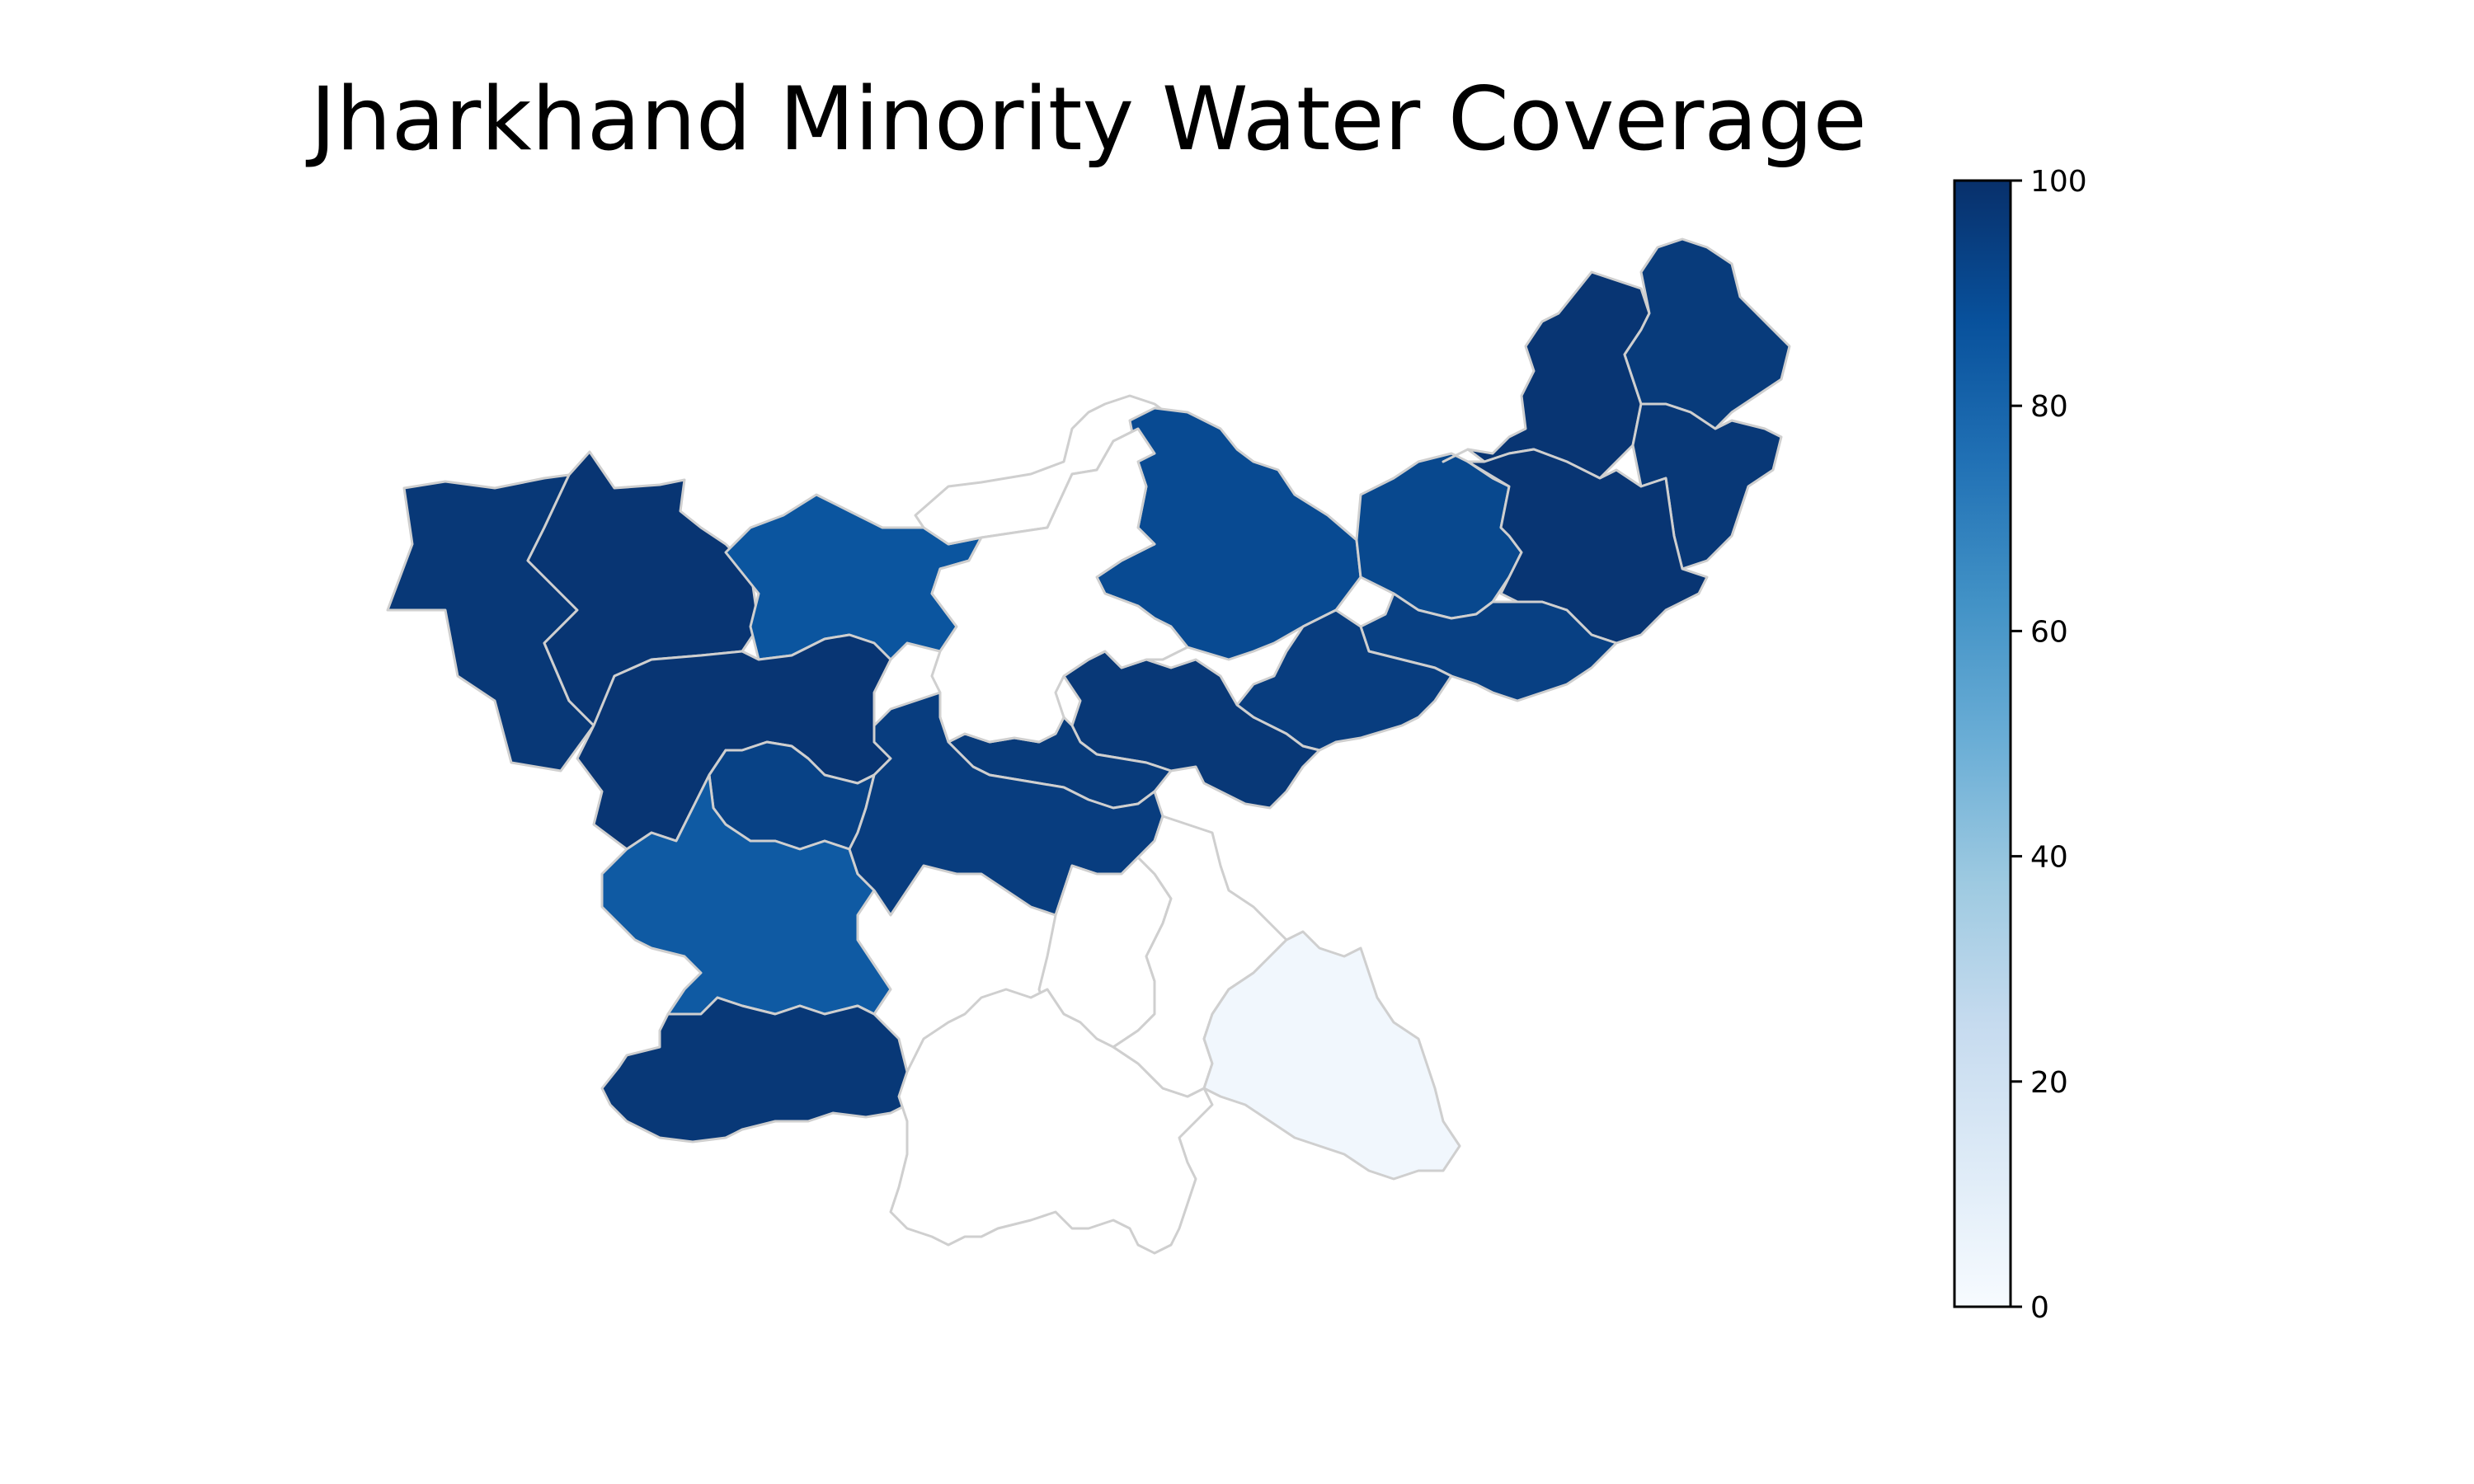 This screenshot has width=2474, height=1484. What do you see at coordinates (1982, 743) in the screenshot?
I see `colorbar-gradient` at bounding box center [1982, 743].